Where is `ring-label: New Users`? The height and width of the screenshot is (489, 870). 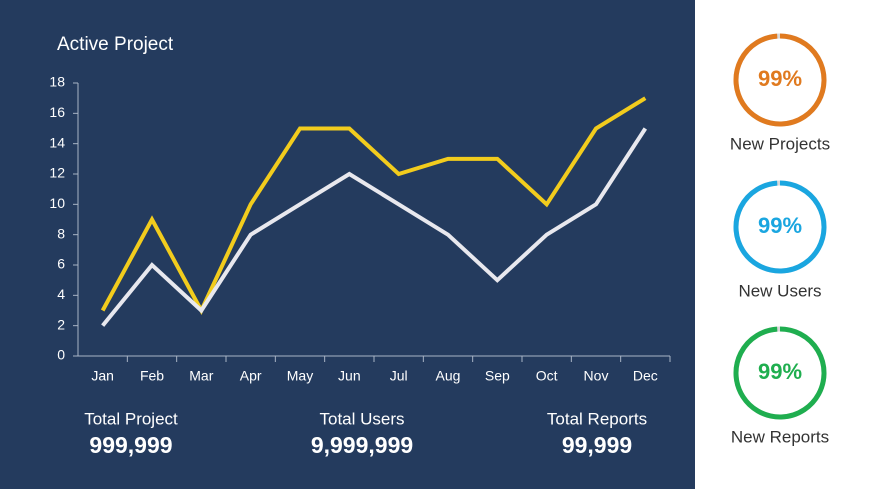 ring-label: New Users is located at coordinates (779, 290).